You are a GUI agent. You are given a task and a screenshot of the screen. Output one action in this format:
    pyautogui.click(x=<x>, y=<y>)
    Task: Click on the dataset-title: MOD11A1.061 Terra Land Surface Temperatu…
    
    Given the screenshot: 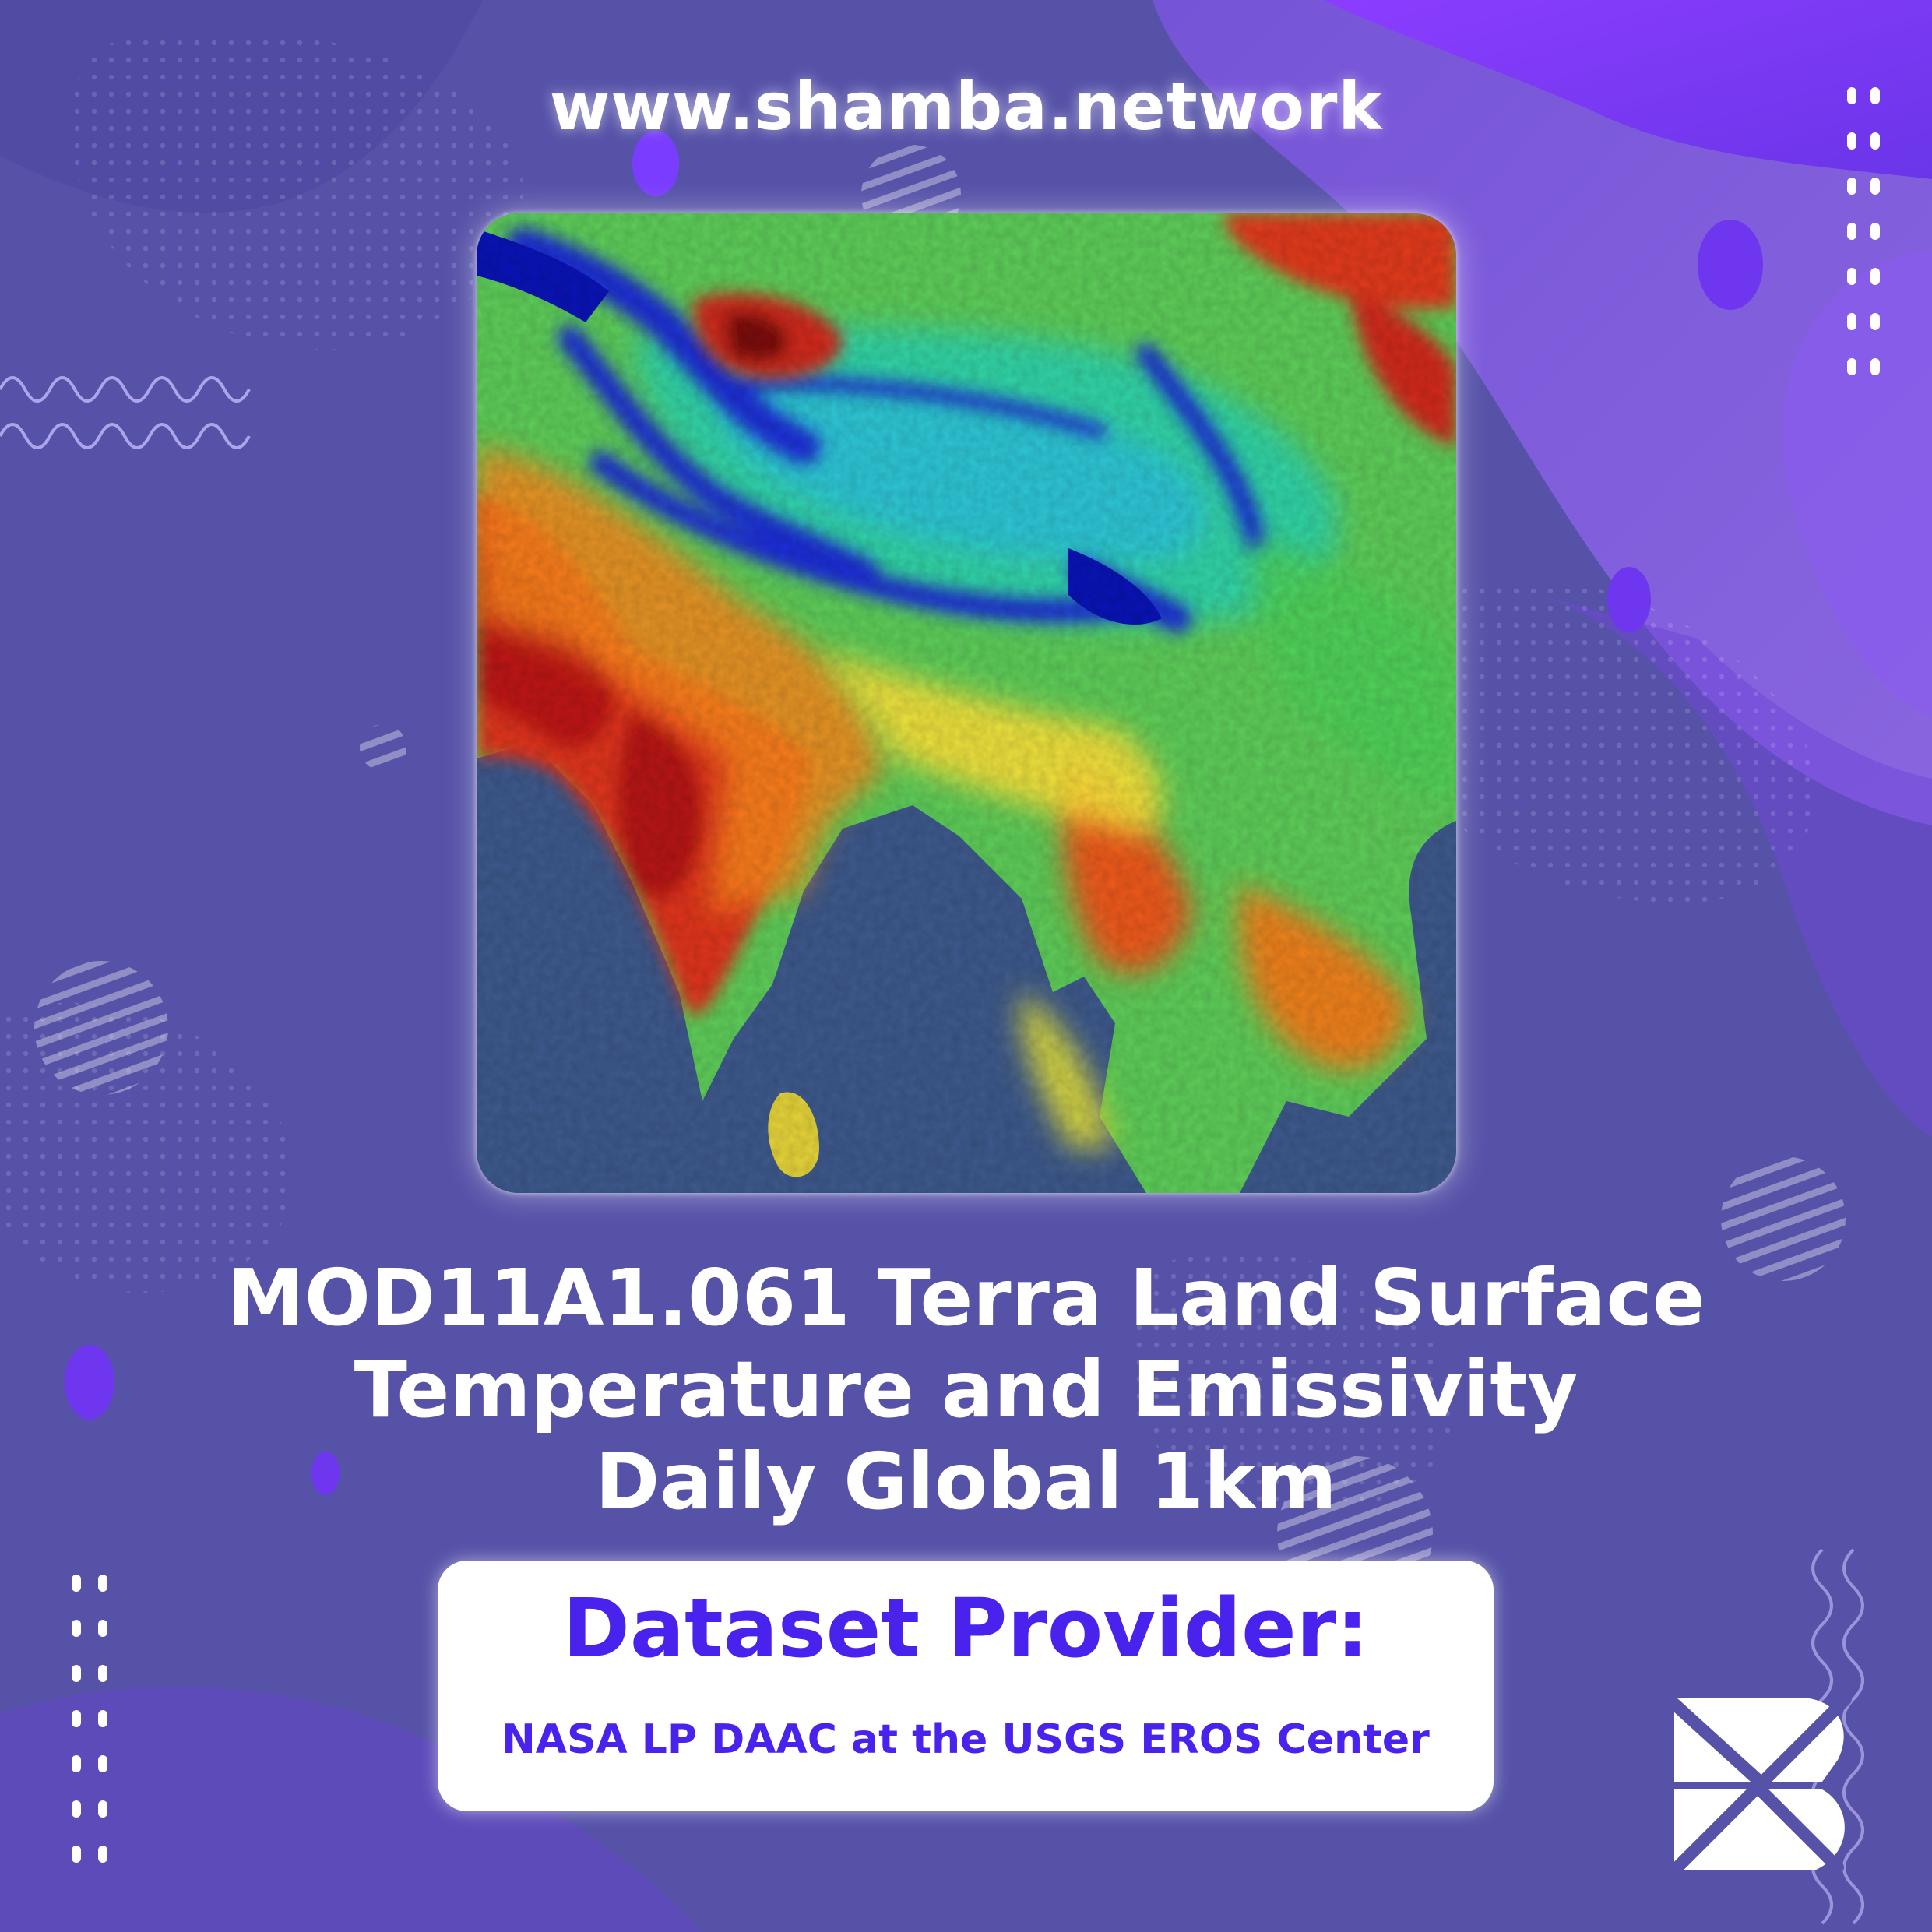 What is the action you would take?
    pyautogui.click(x=966, y=1390)
    